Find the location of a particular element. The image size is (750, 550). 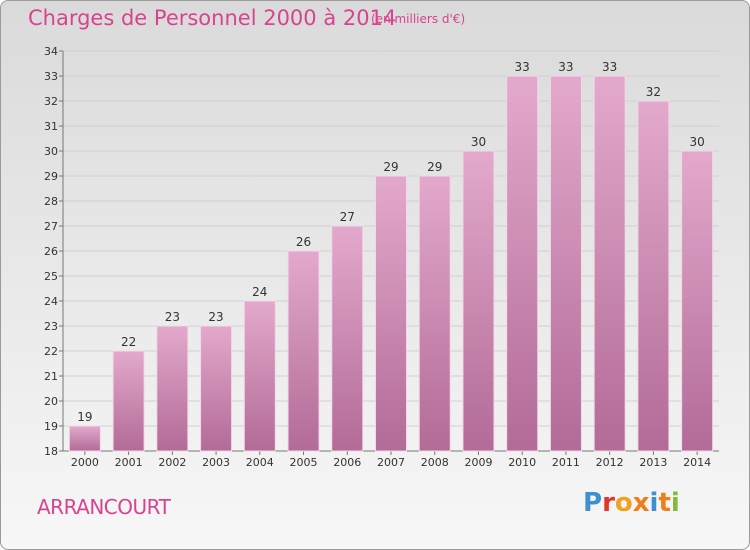

bar-2005 is located at coordinates (303, 351).